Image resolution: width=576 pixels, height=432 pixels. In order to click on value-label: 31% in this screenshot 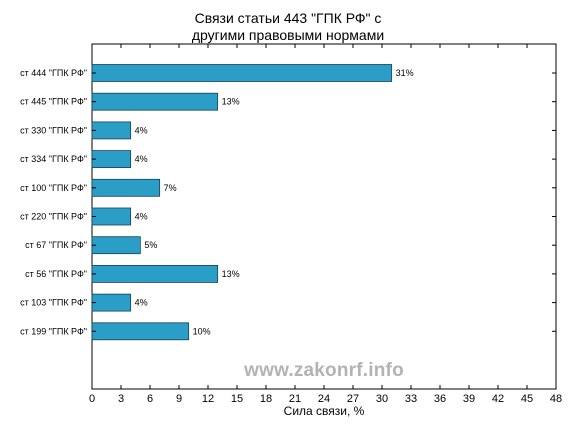, I will do `click(405, 73)`.